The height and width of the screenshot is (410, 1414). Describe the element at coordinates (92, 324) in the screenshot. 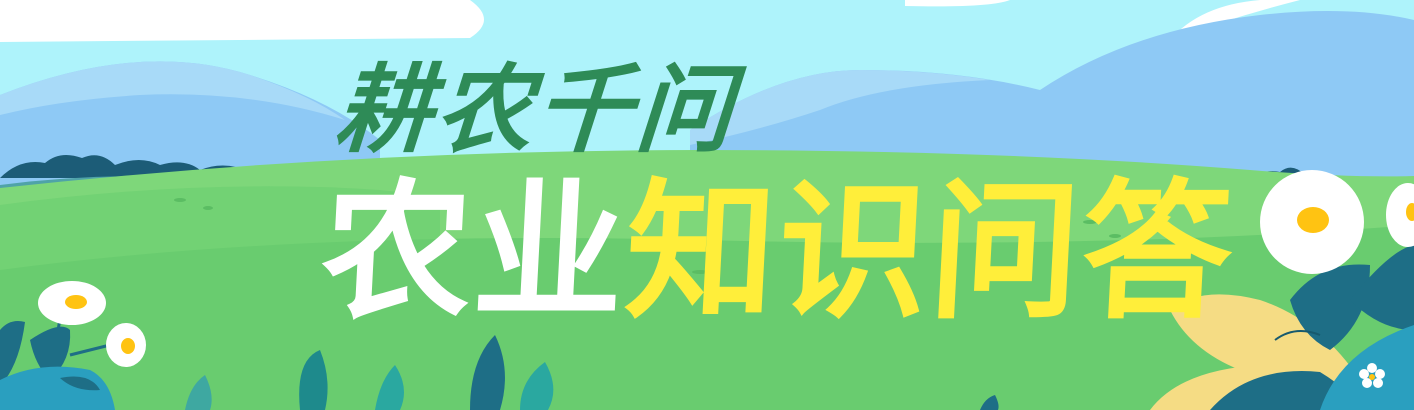

I see `daisy-flower-icon` at that location.